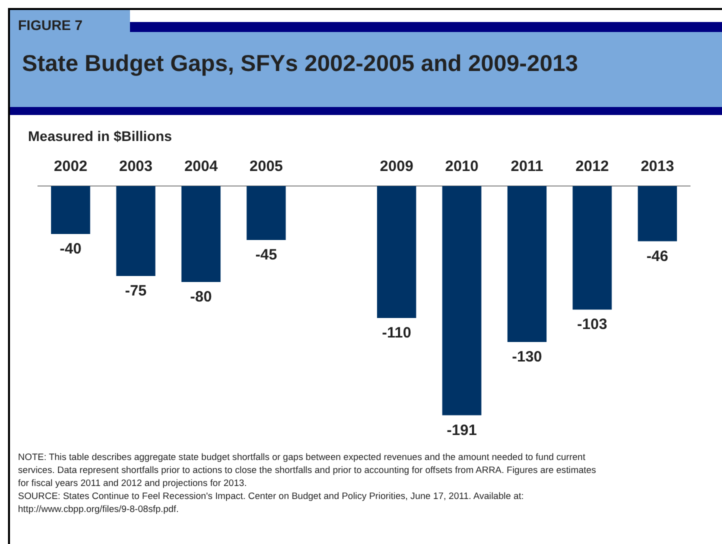 The image size is (722, 544). What do you see at coordinates (527, 357) in the screenshot?
I see `data-label: -130` at bounding box center [527, 357].